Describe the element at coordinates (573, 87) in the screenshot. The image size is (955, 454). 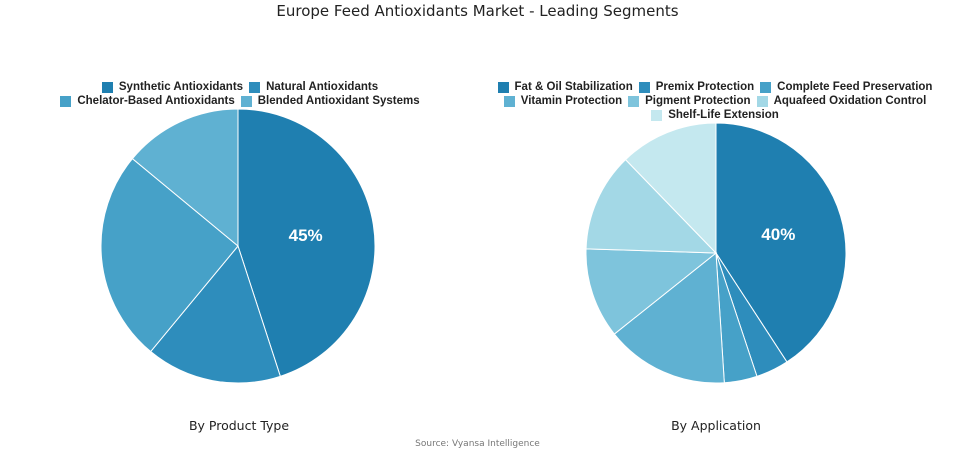
I see `legend-label: Fat & Oil Stabilization` at that location.